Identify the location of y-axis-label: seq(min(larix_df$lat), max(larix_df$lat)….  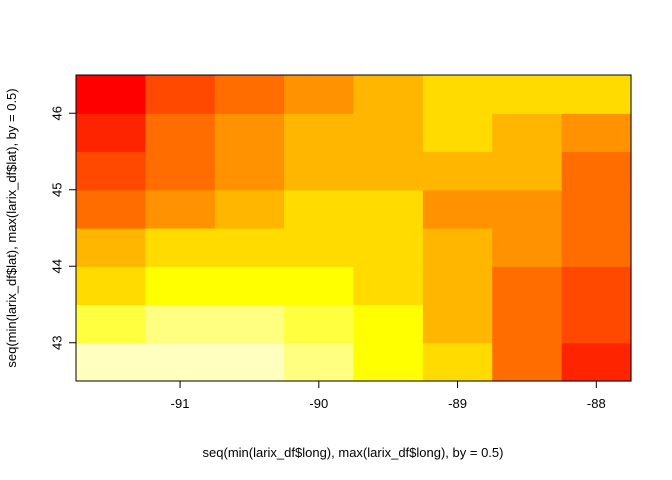
(11, 227).